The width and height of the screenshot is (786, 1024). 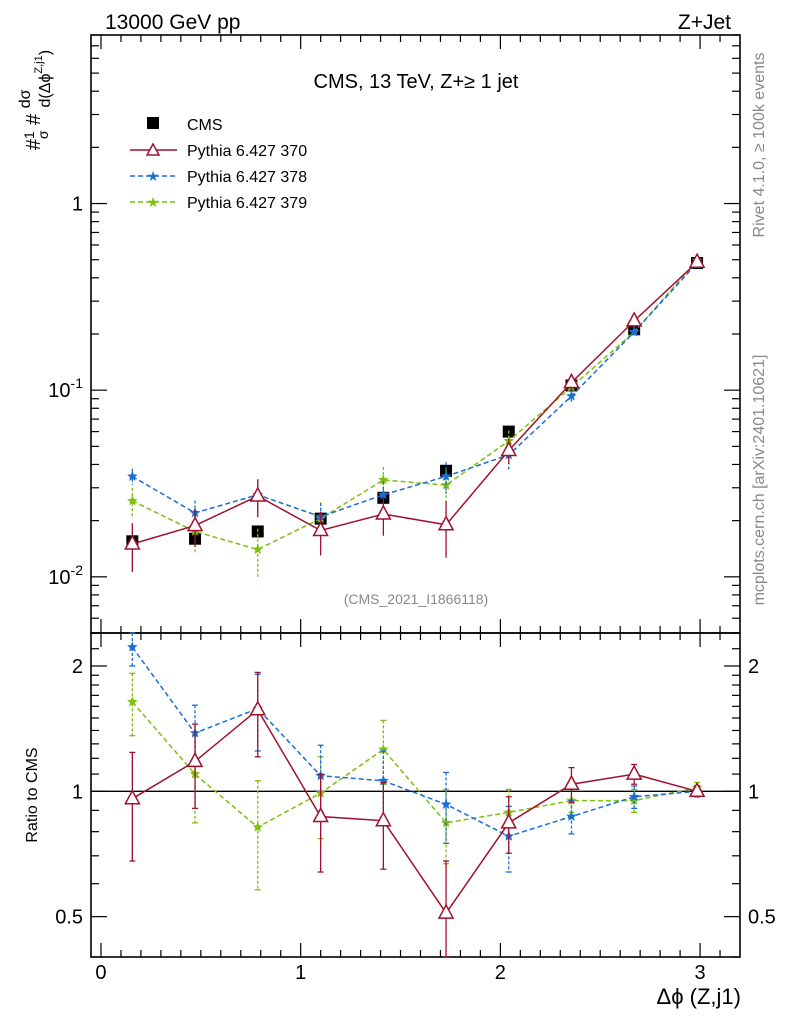 I want to click on legend-label-cms: CMS, so click(x=205, y=125).